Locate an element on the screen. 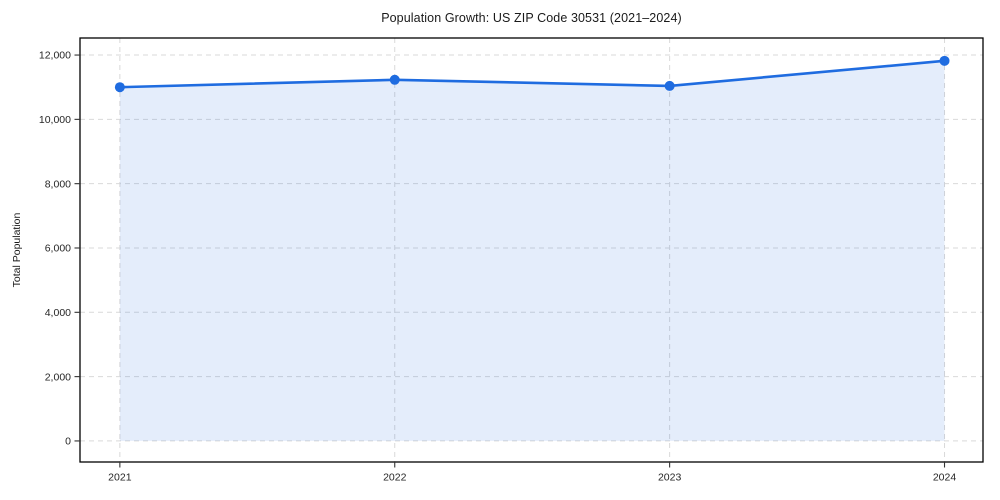 This screenshot has height=500, width=1000. x-tick-label: 2023 is located at coordinates (670, 478).